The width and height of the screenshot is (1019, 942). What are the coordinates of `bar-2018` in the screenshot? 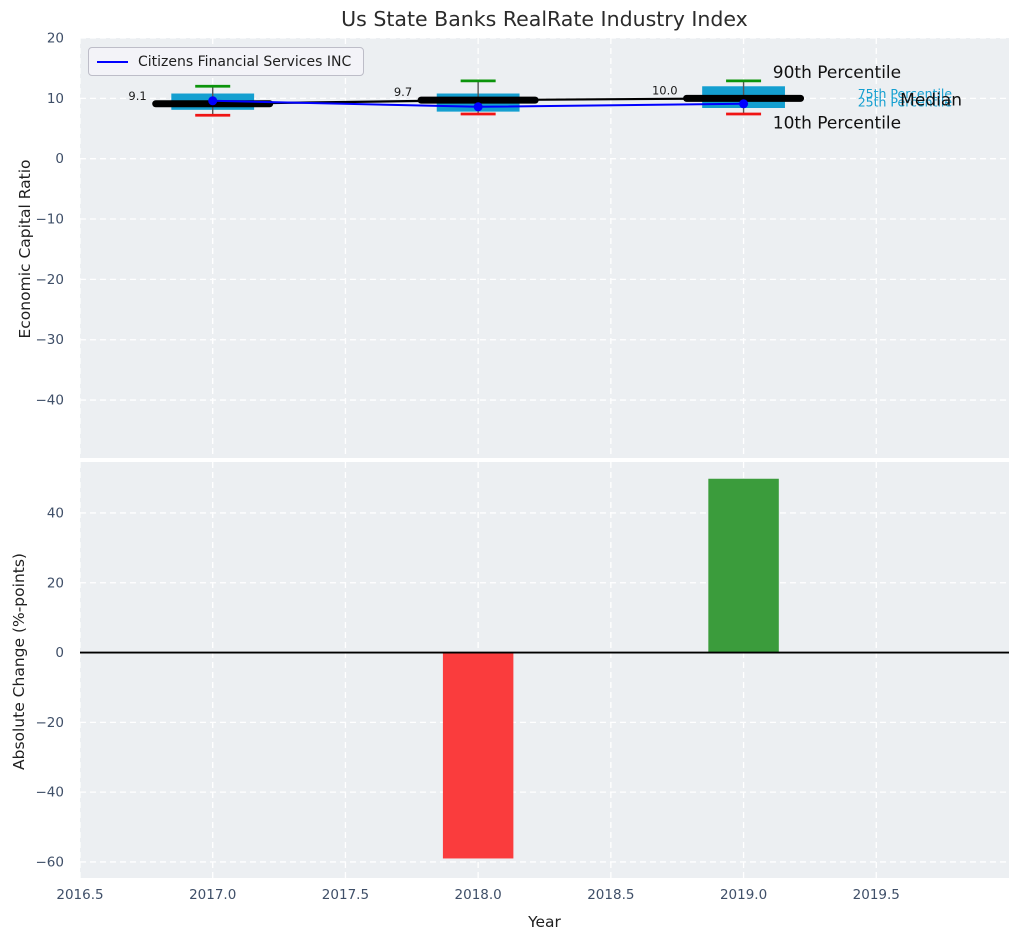 It's located at (478, 755).